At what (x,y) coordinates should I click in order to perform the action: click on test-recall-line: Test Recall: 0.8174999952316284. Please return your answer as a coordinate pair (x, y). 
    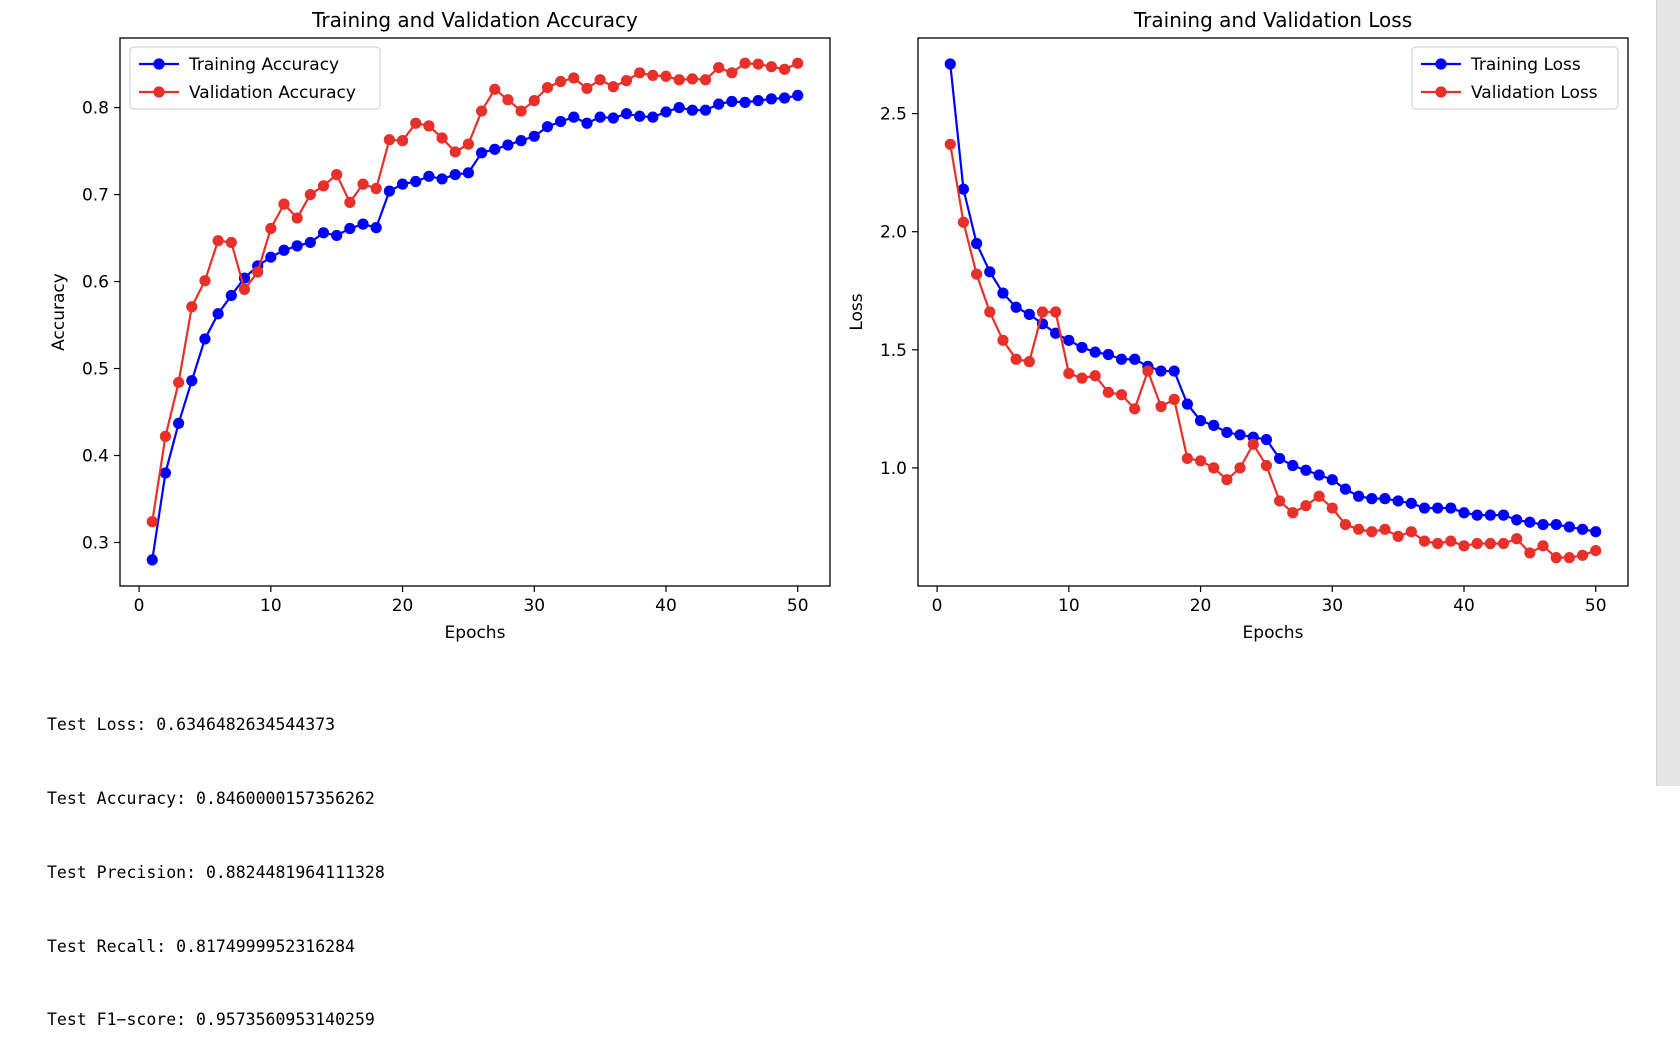
    Looking at the image, I should click on (201, 946).